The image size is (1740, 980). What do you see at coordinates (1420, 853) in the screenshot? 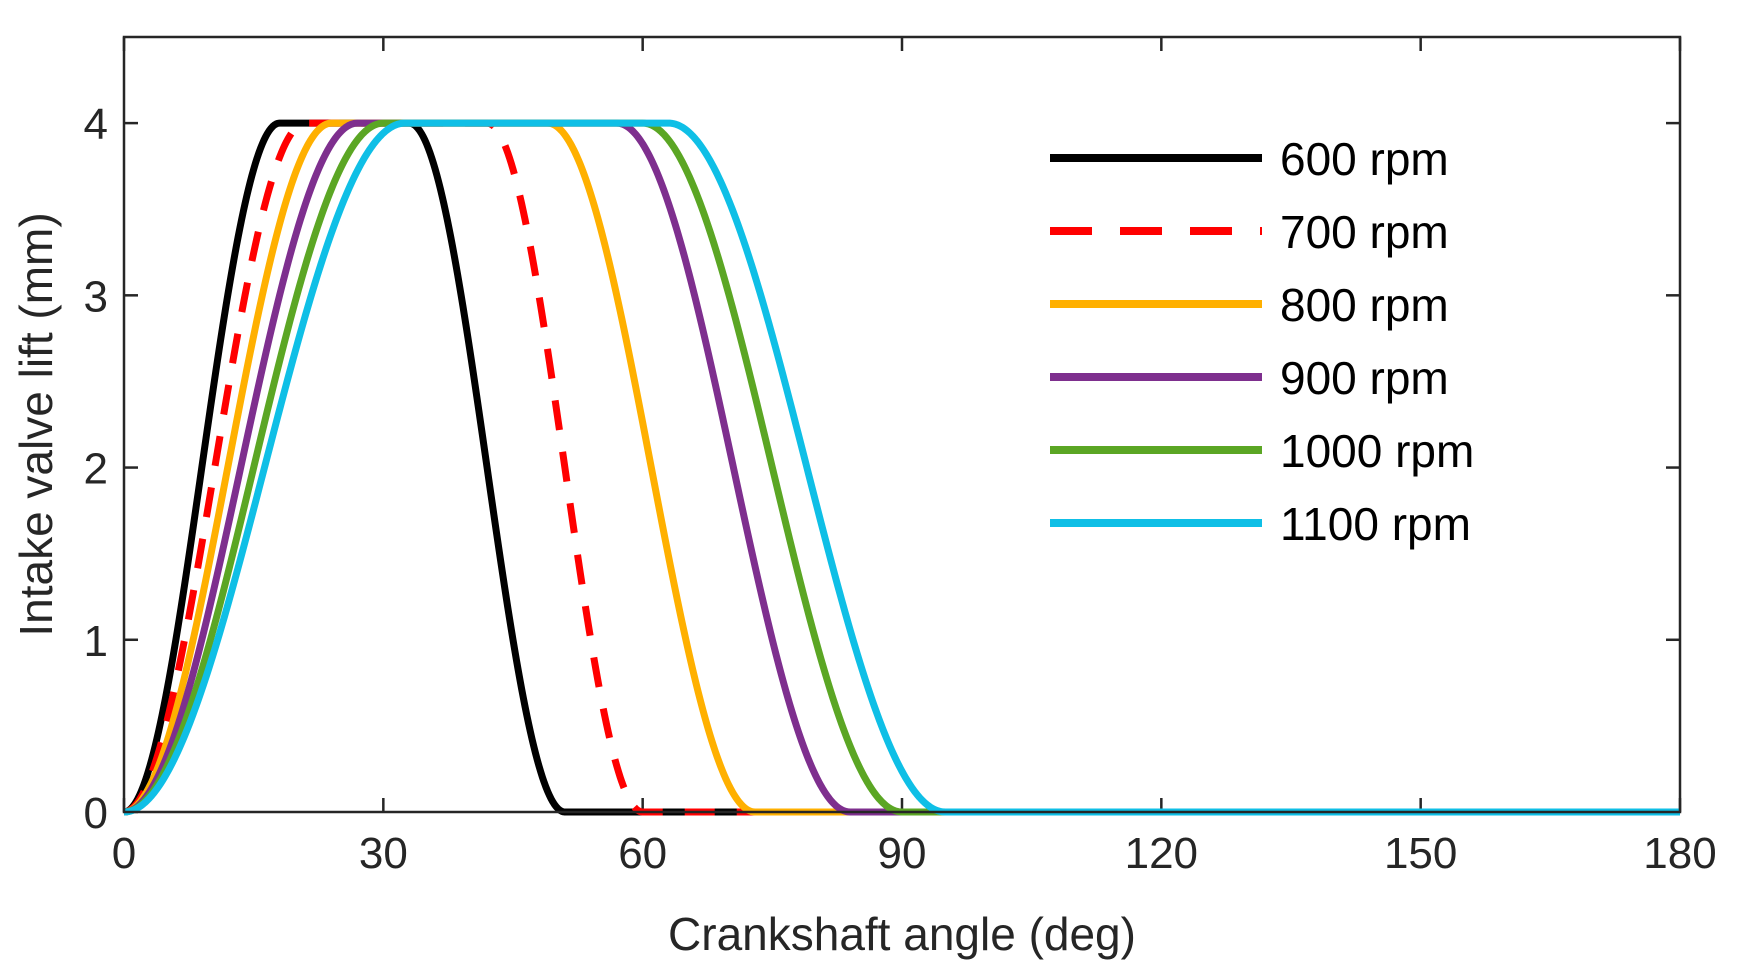
I see `x-tick-label: 150` at bounding box center [1420, 853].